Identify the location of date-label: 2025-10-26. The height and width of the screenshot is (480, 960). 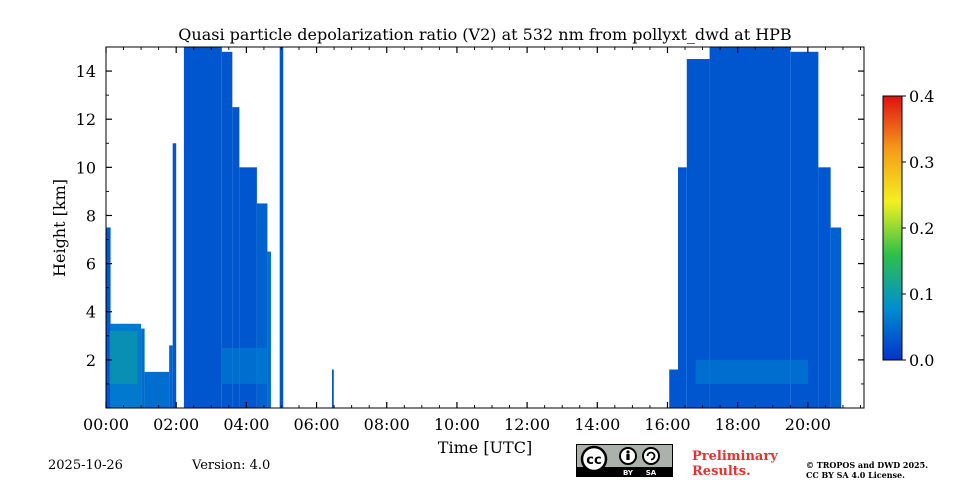
(85, 465).